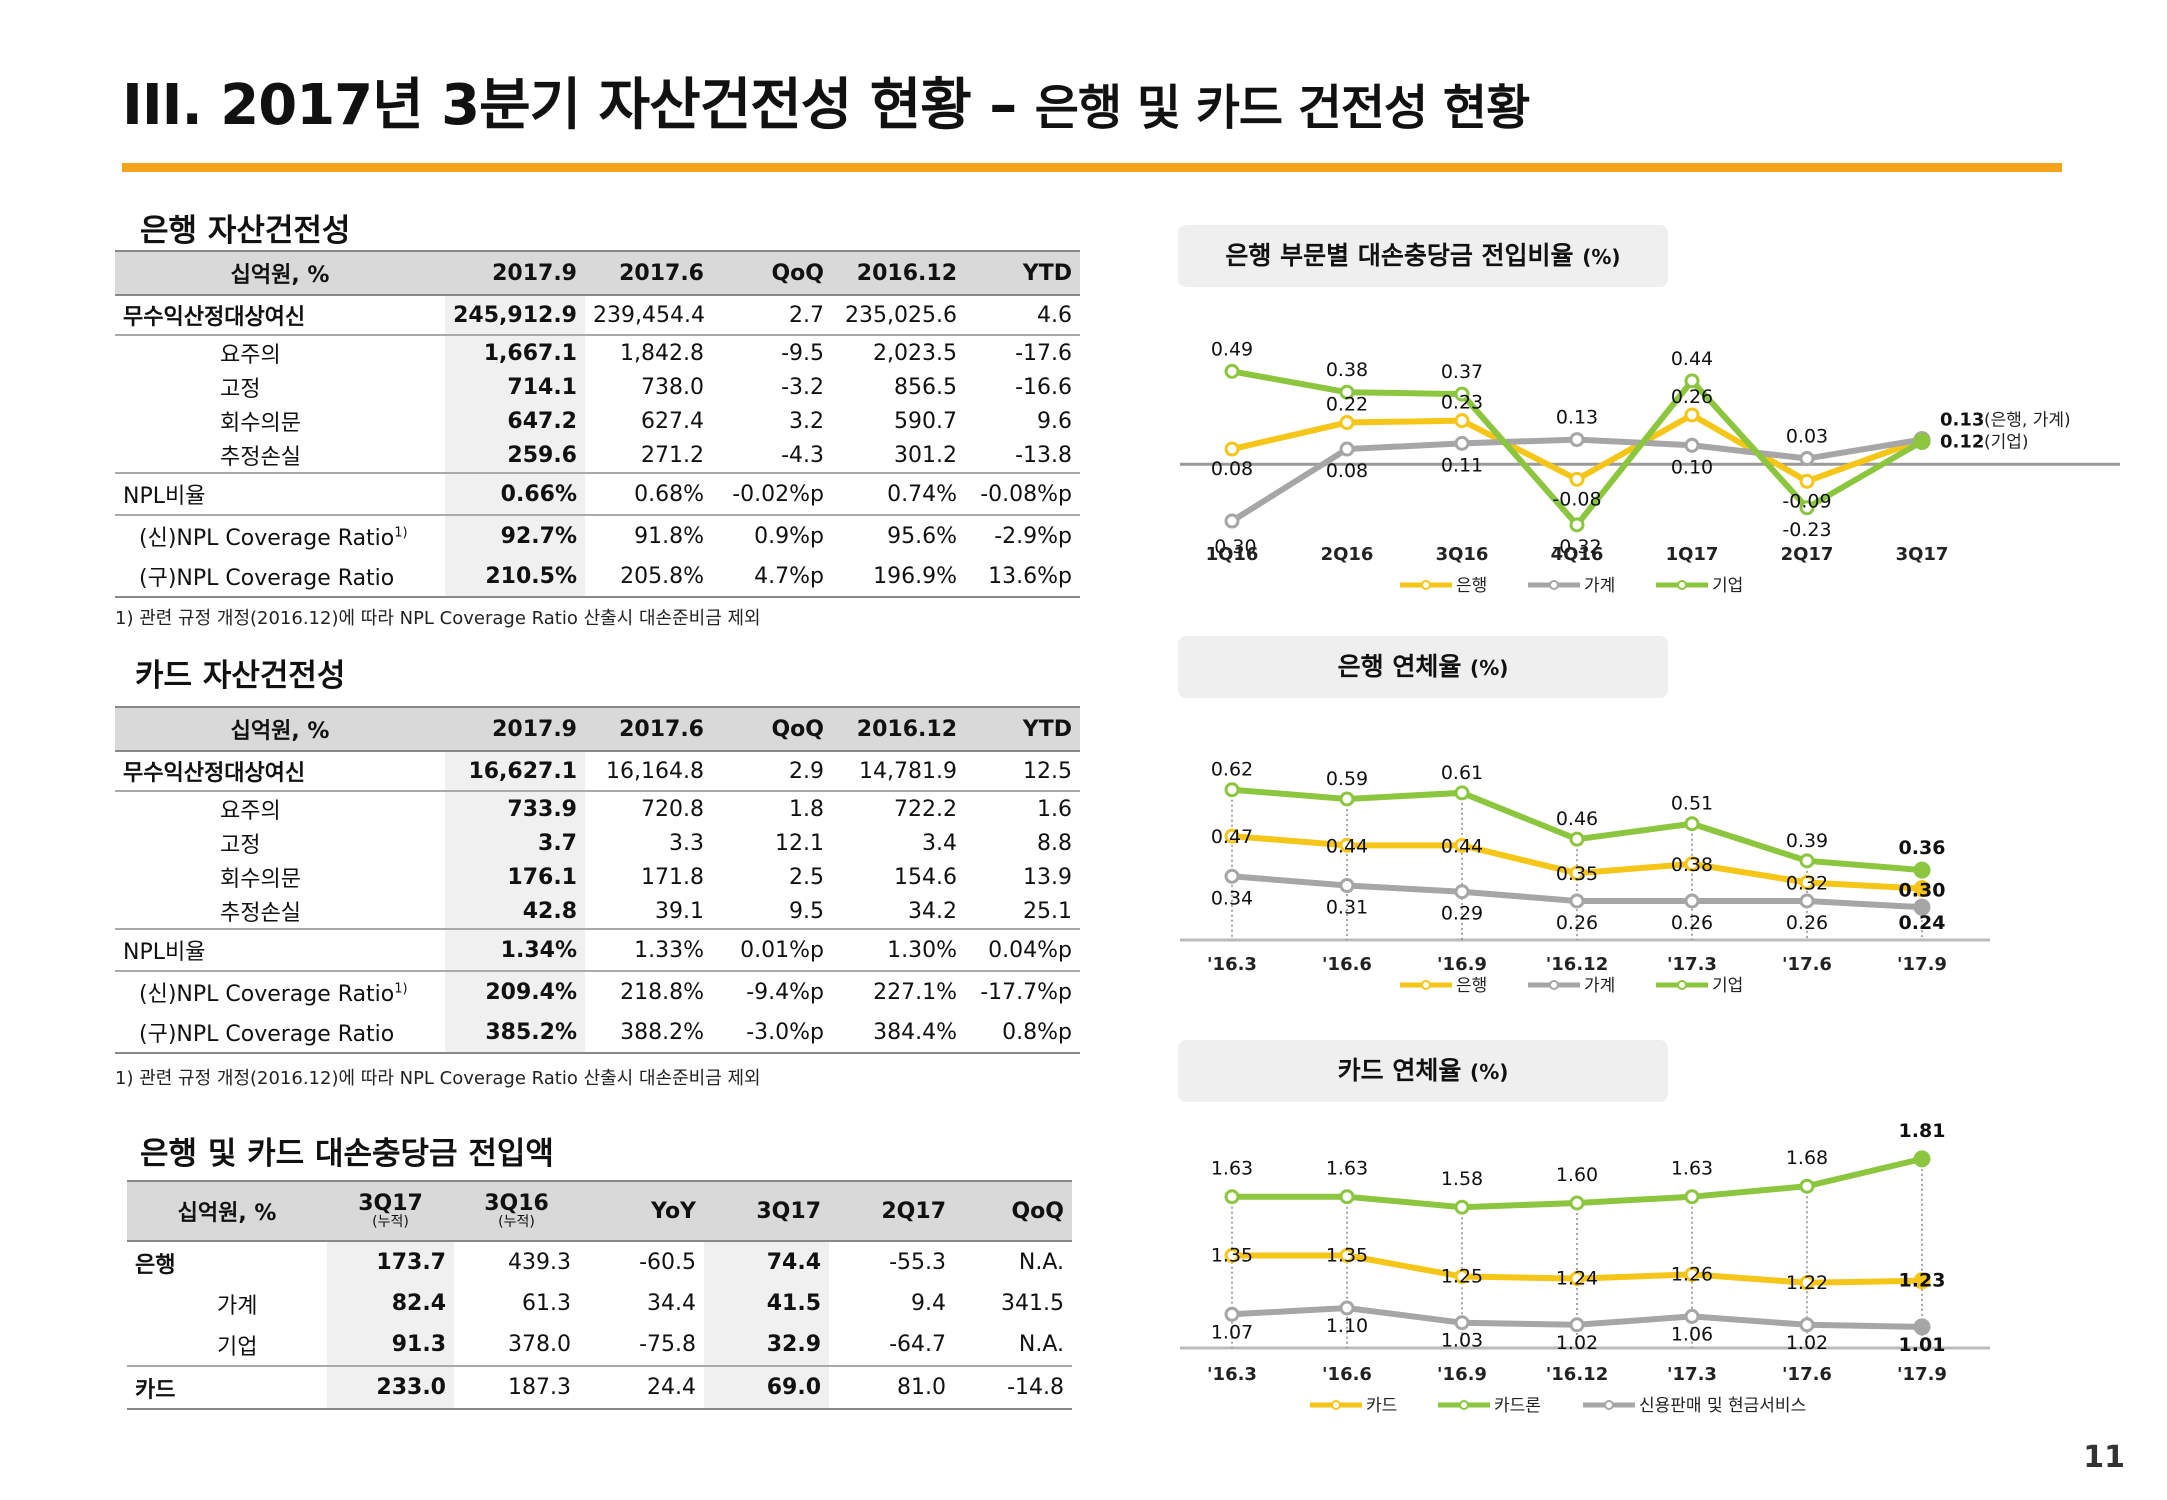  I want to click on table-cell: 4.7%p, so click(772, 577).